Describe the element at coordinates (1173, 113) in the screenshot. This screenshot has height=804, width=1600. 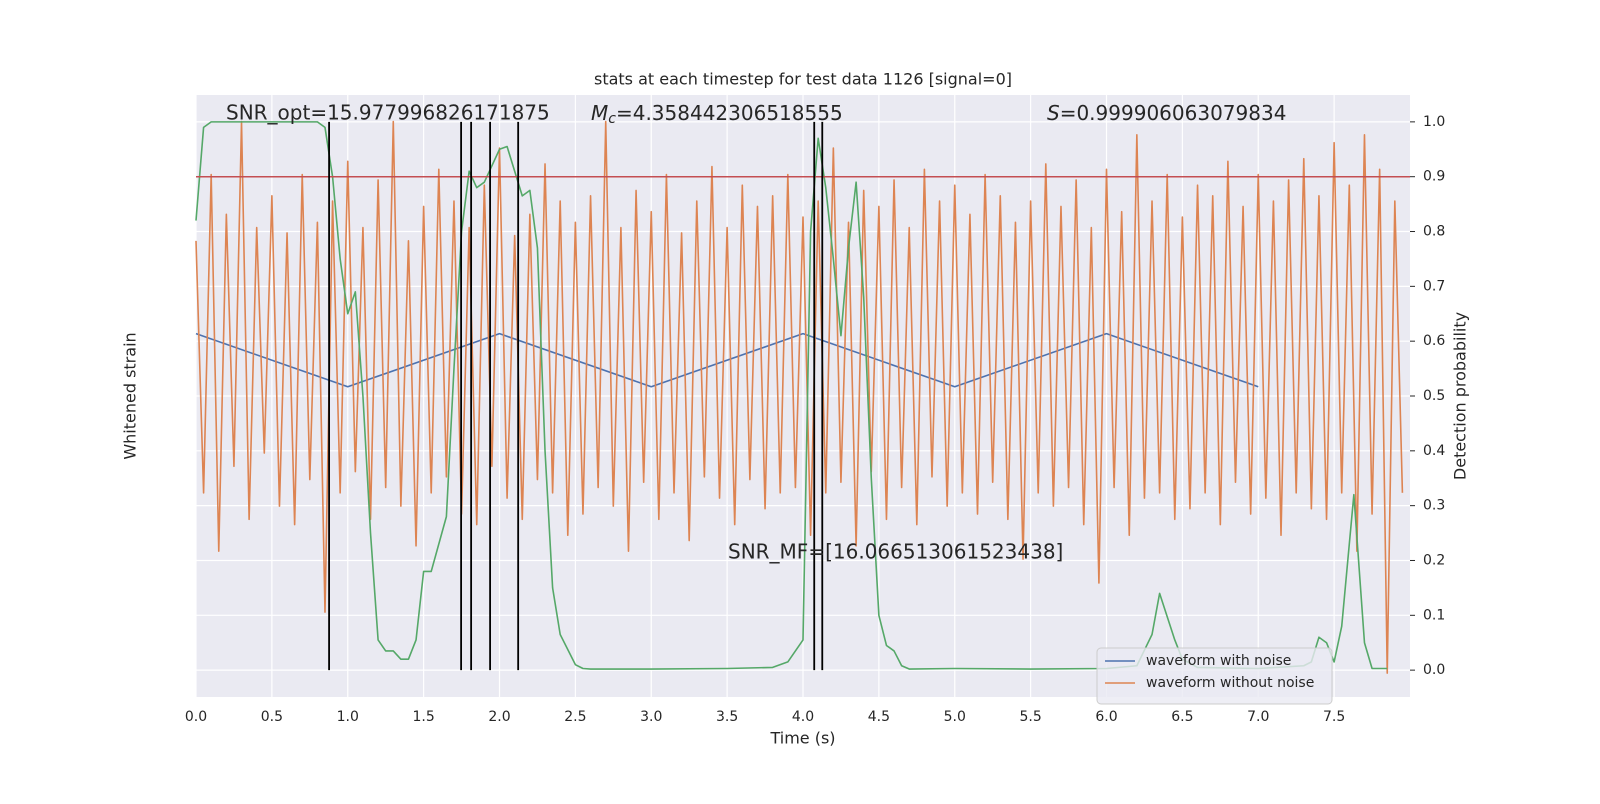
I see `annotation-text: =0.999906063079834` at that location.